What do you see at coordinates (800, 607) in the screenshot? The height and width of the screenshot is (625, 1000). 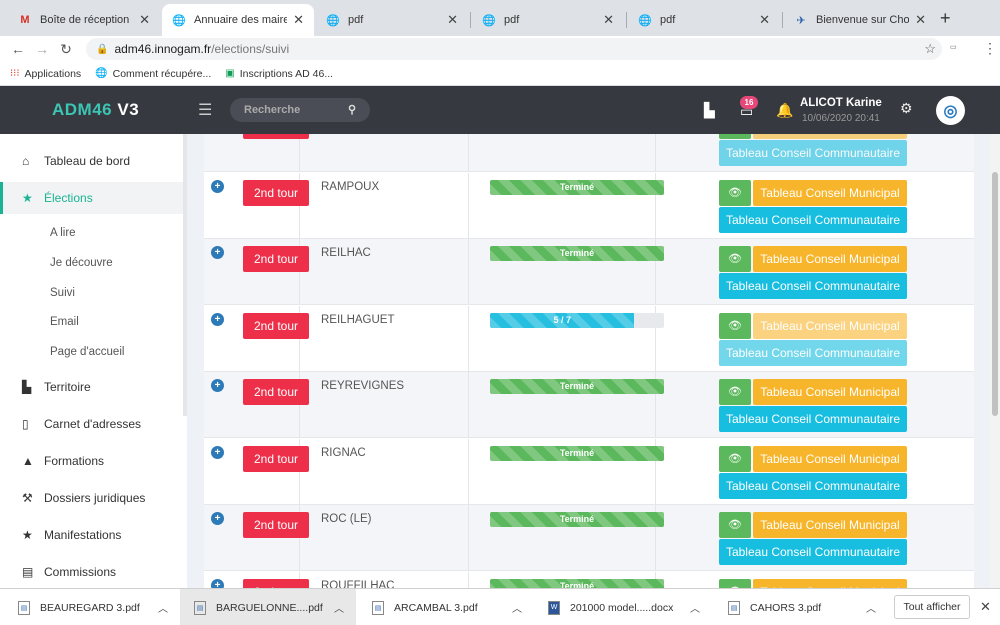 I see `download-item: ▤ CAHORS 3.pdf ︿` at bounding box center [800, 607].